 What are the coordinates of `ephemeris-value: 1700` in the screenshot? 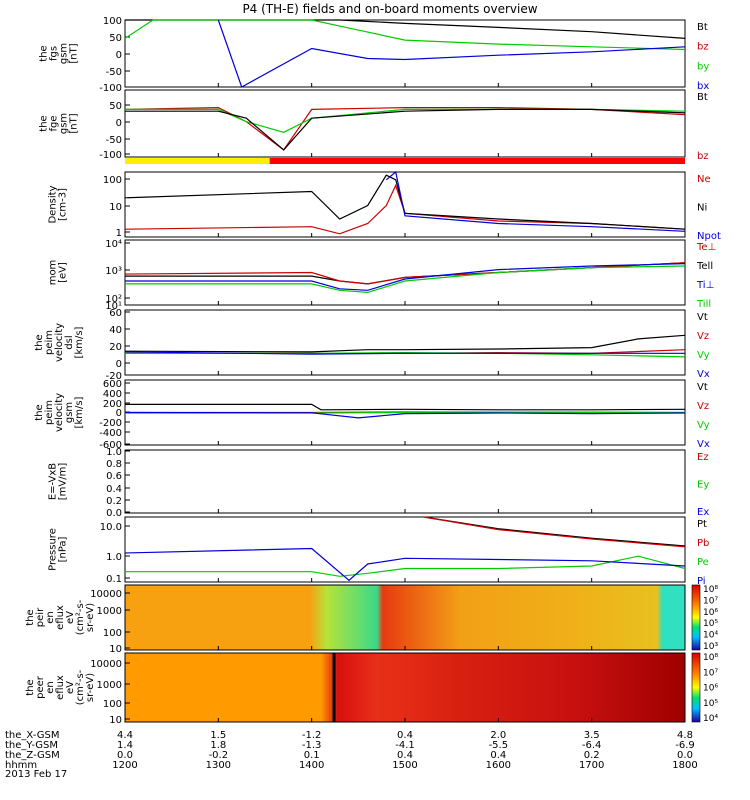 It's located at (591, 765).